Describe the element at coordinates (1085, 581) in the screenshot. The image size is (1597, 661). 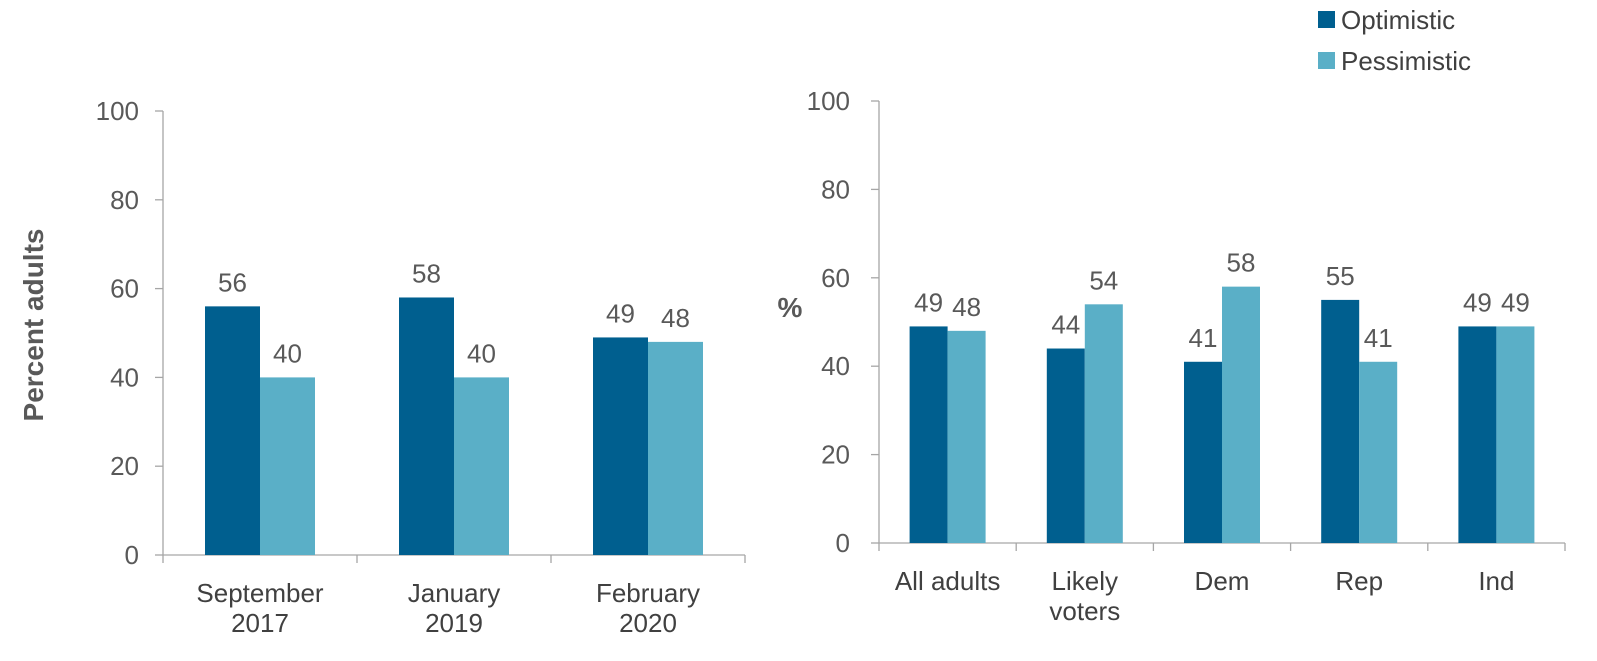
I see `x-category-label: Likely` at that location.